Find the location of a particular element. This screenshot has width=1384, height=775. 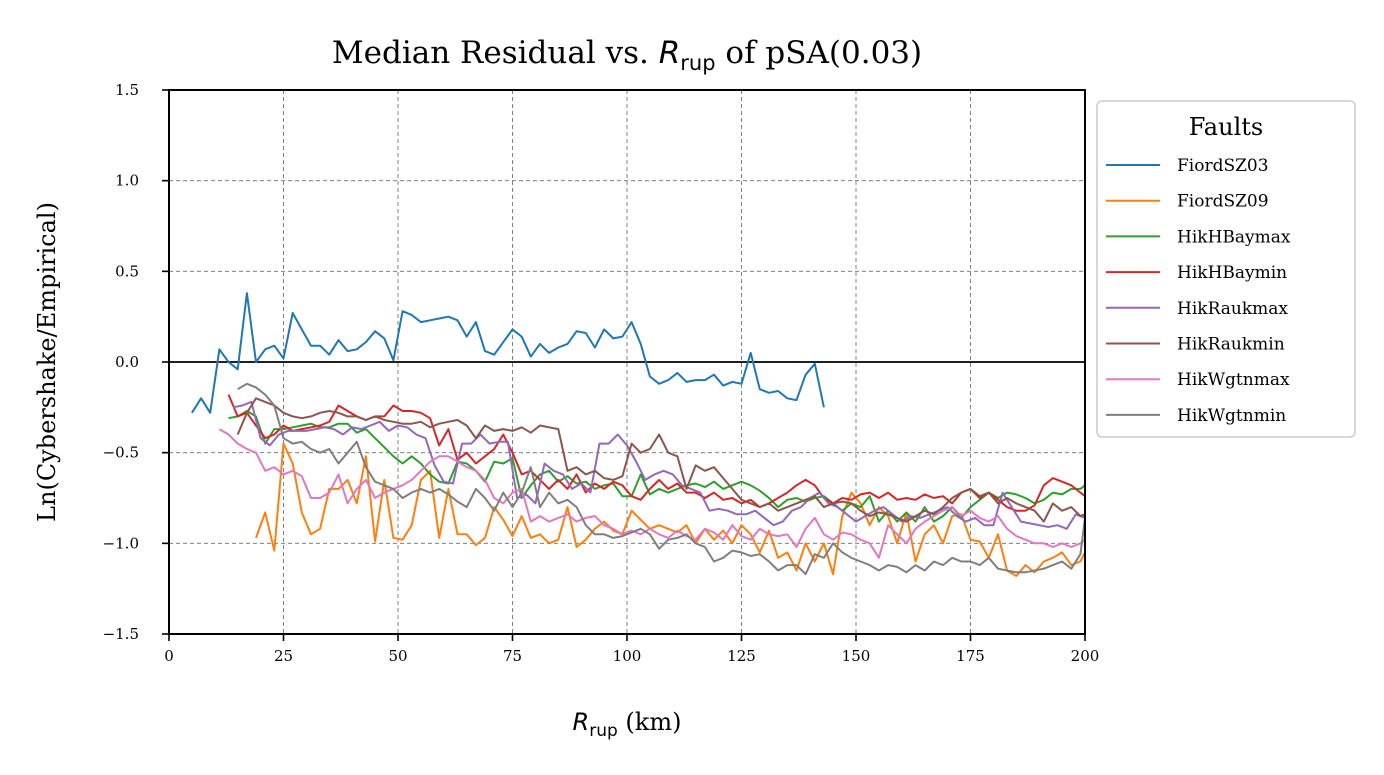

x-tick-label: 25 is located at coordinates (283, 656).